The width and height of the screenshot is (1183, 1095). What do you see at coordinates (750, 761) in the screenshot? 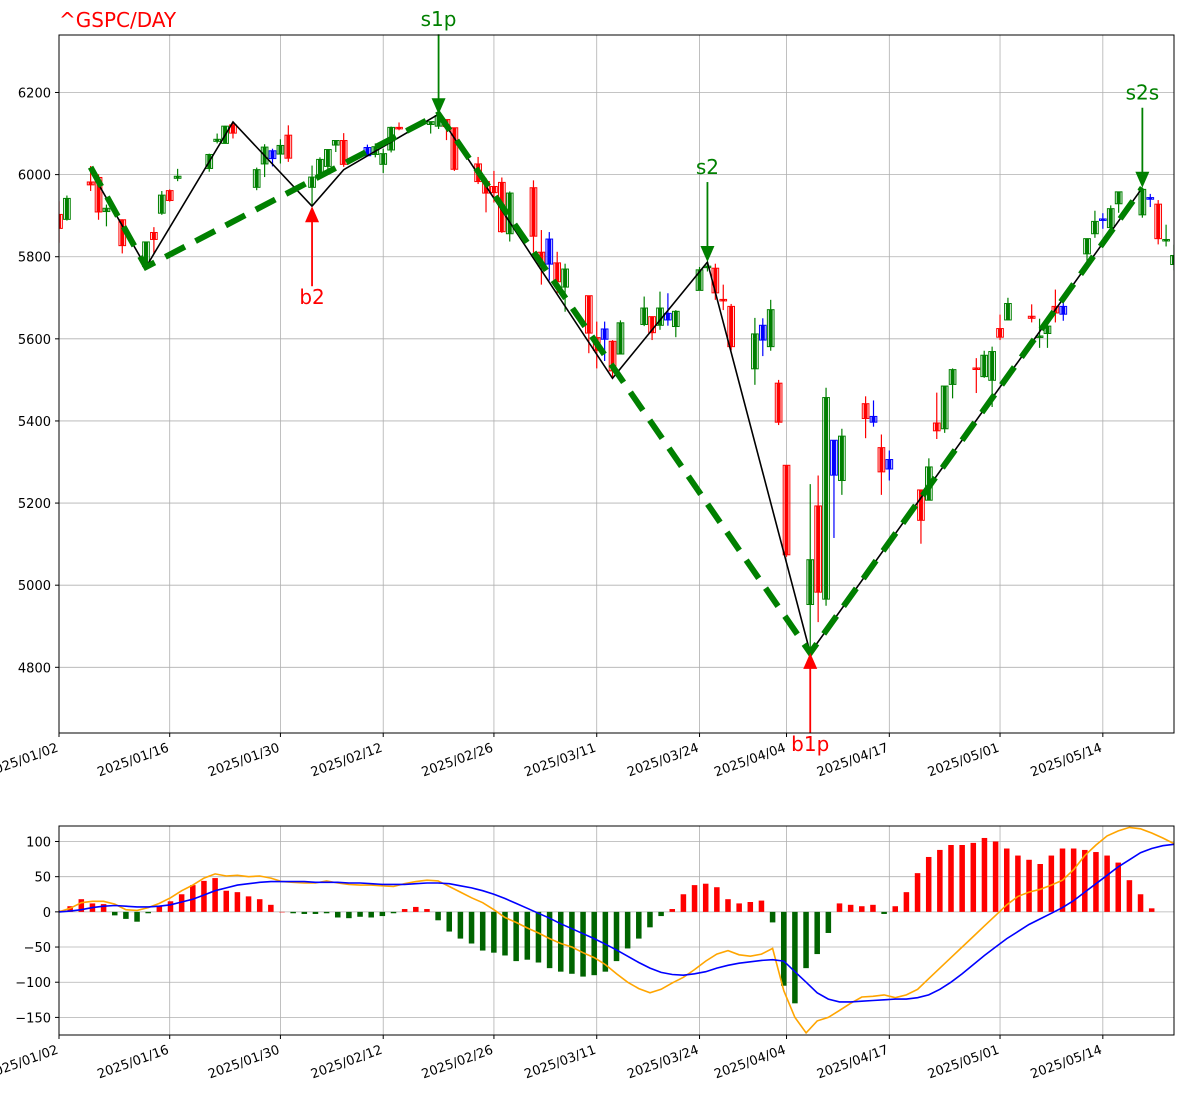
I see `x-tick-label: 2025/04/04` at bounding box center [750, 761].